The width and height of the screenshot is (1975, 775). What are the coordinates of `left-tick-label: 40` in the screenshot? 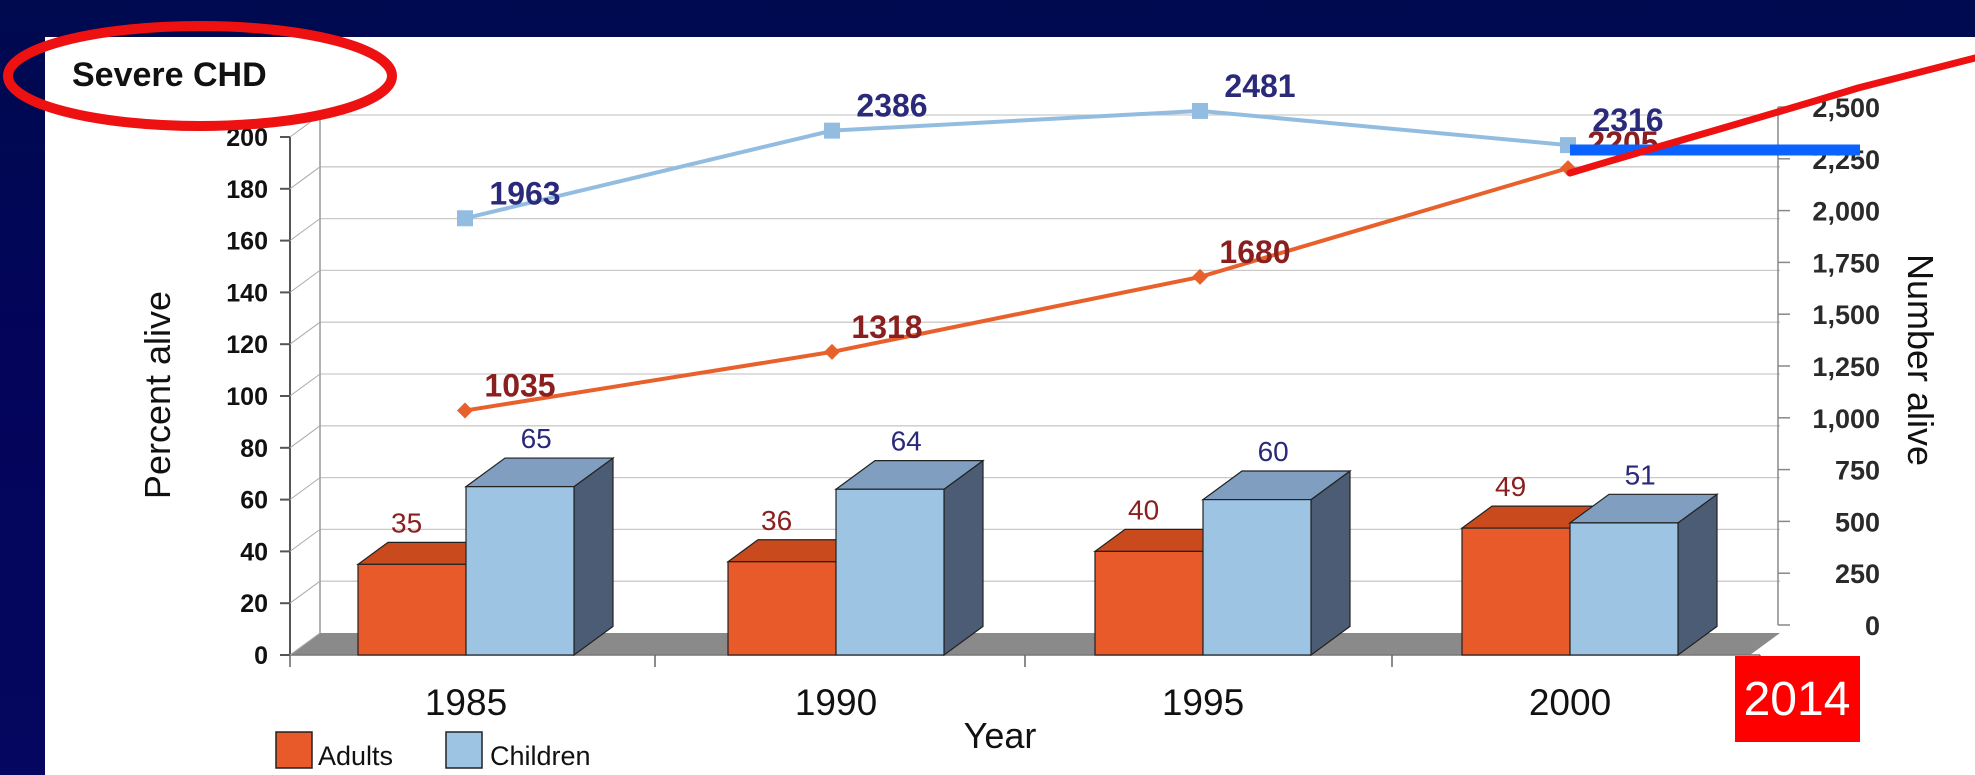 It's located at (254, 552).